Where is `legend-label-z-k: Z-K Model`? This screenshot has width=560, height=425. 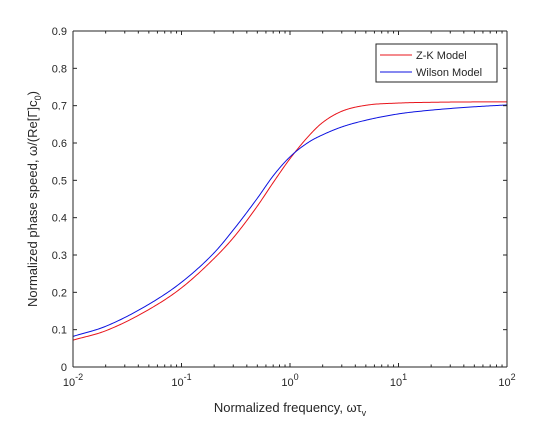
legend-label-z-k: Z-K Model is located at coordinates (441, 56).